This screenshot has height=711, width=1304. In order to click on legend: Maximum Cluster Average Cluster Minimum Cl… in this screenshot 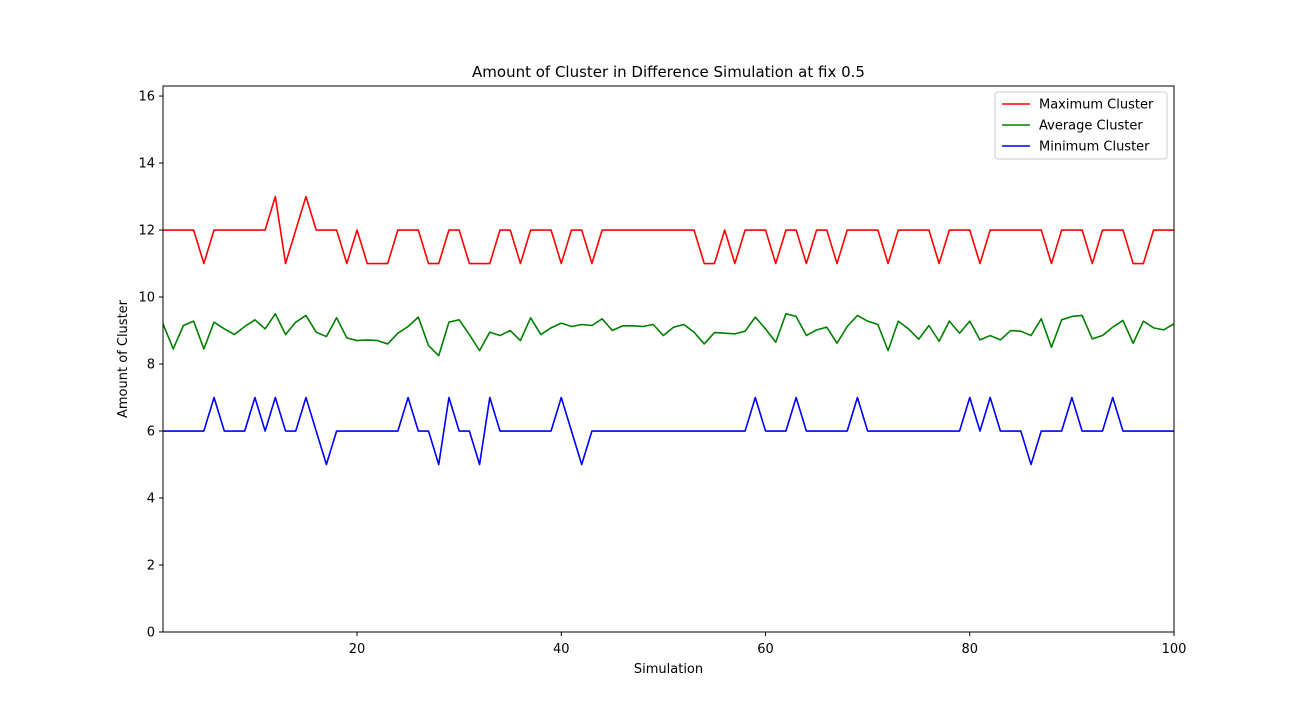, I will do `click(1081, 125)`.